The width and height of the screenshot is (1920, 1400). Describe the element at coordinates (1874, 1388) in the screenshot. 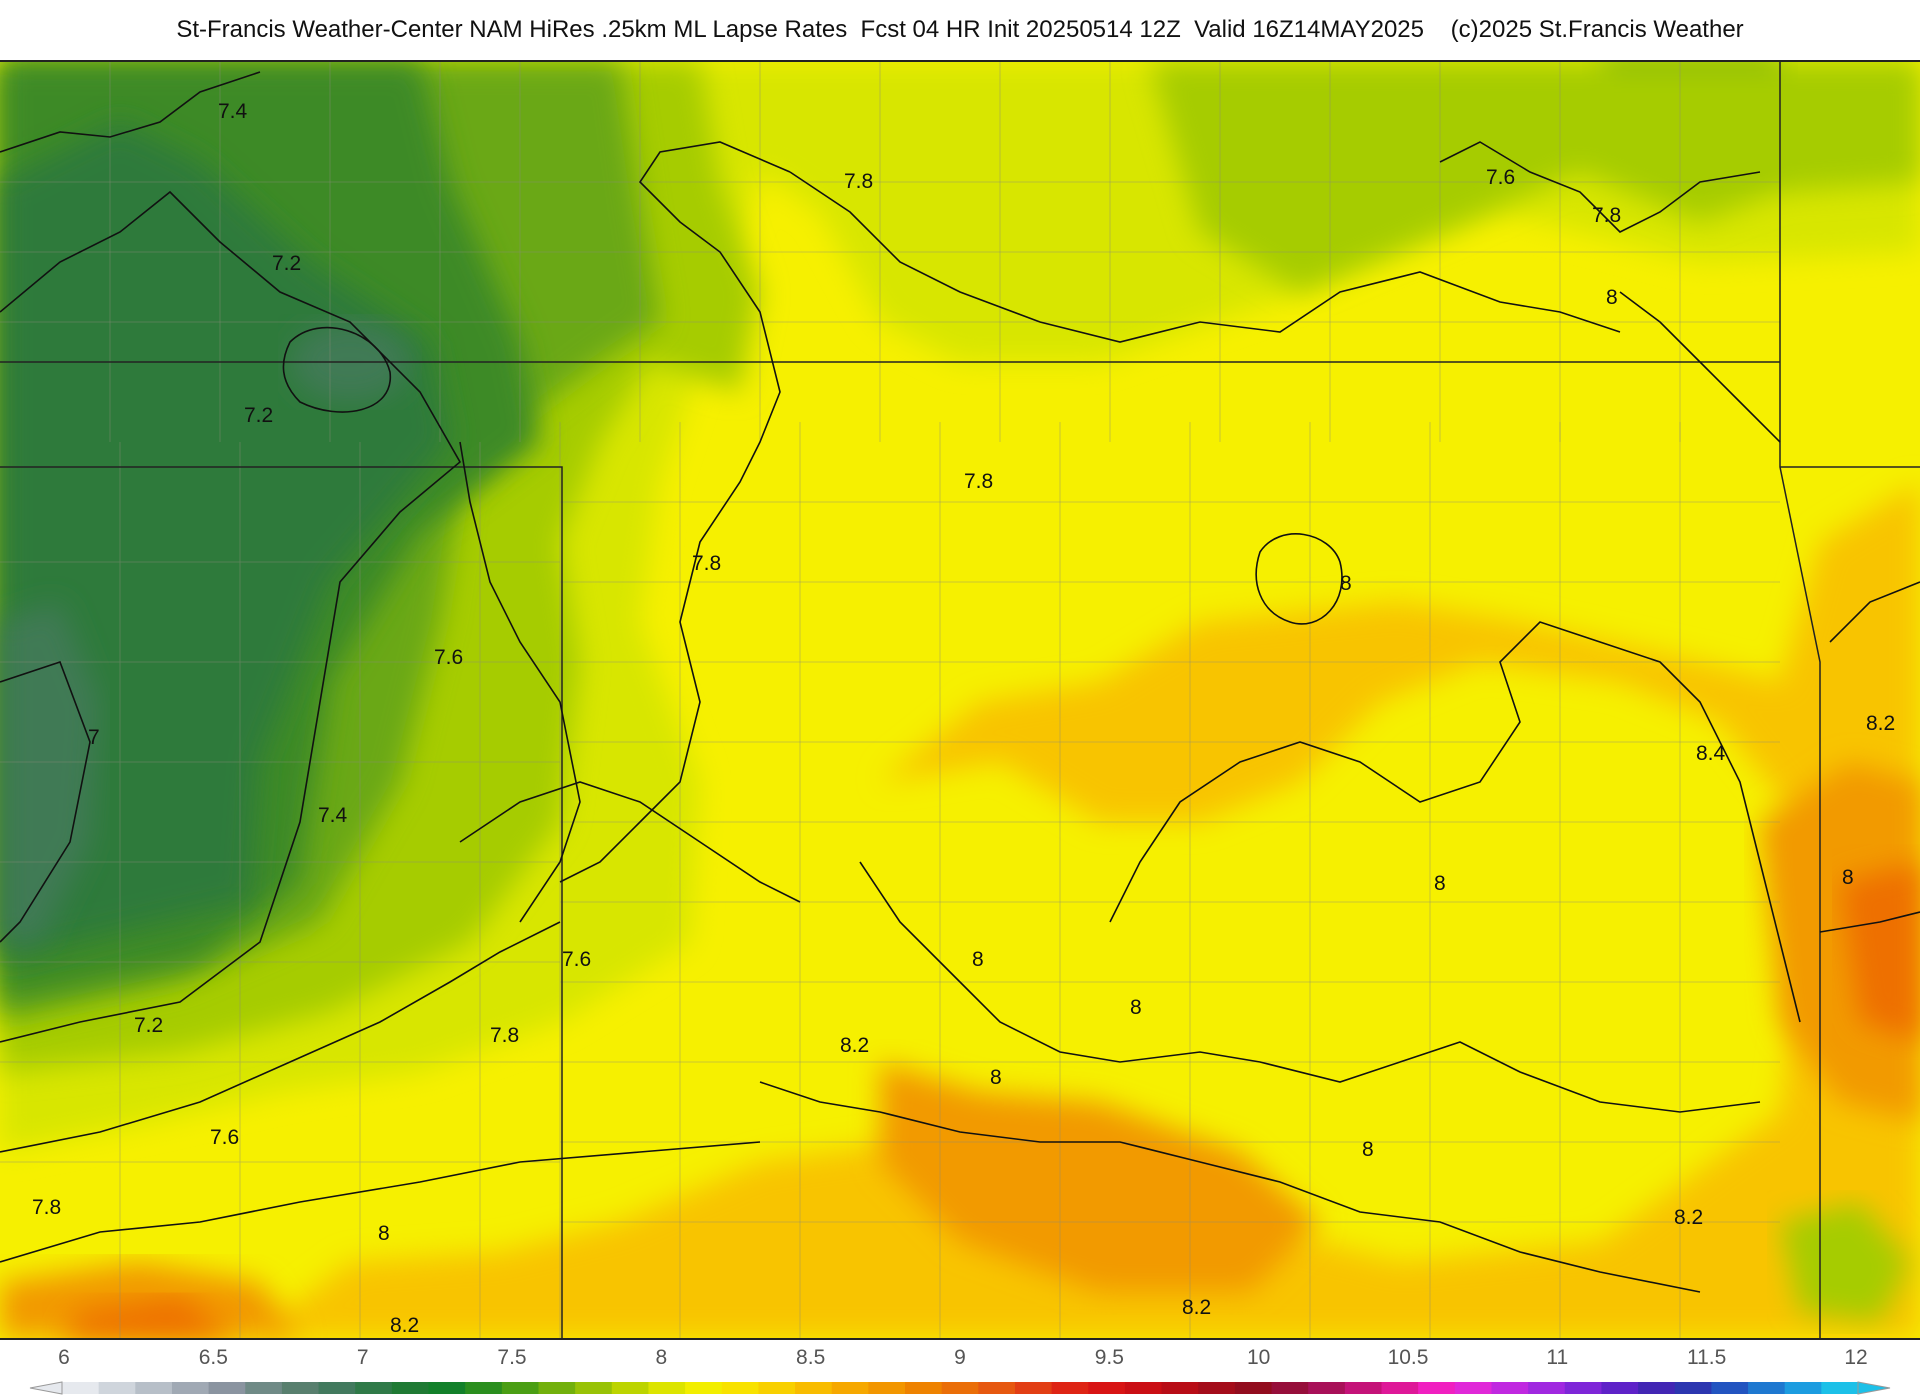

I see `colorbar-max-arrow` at that location.